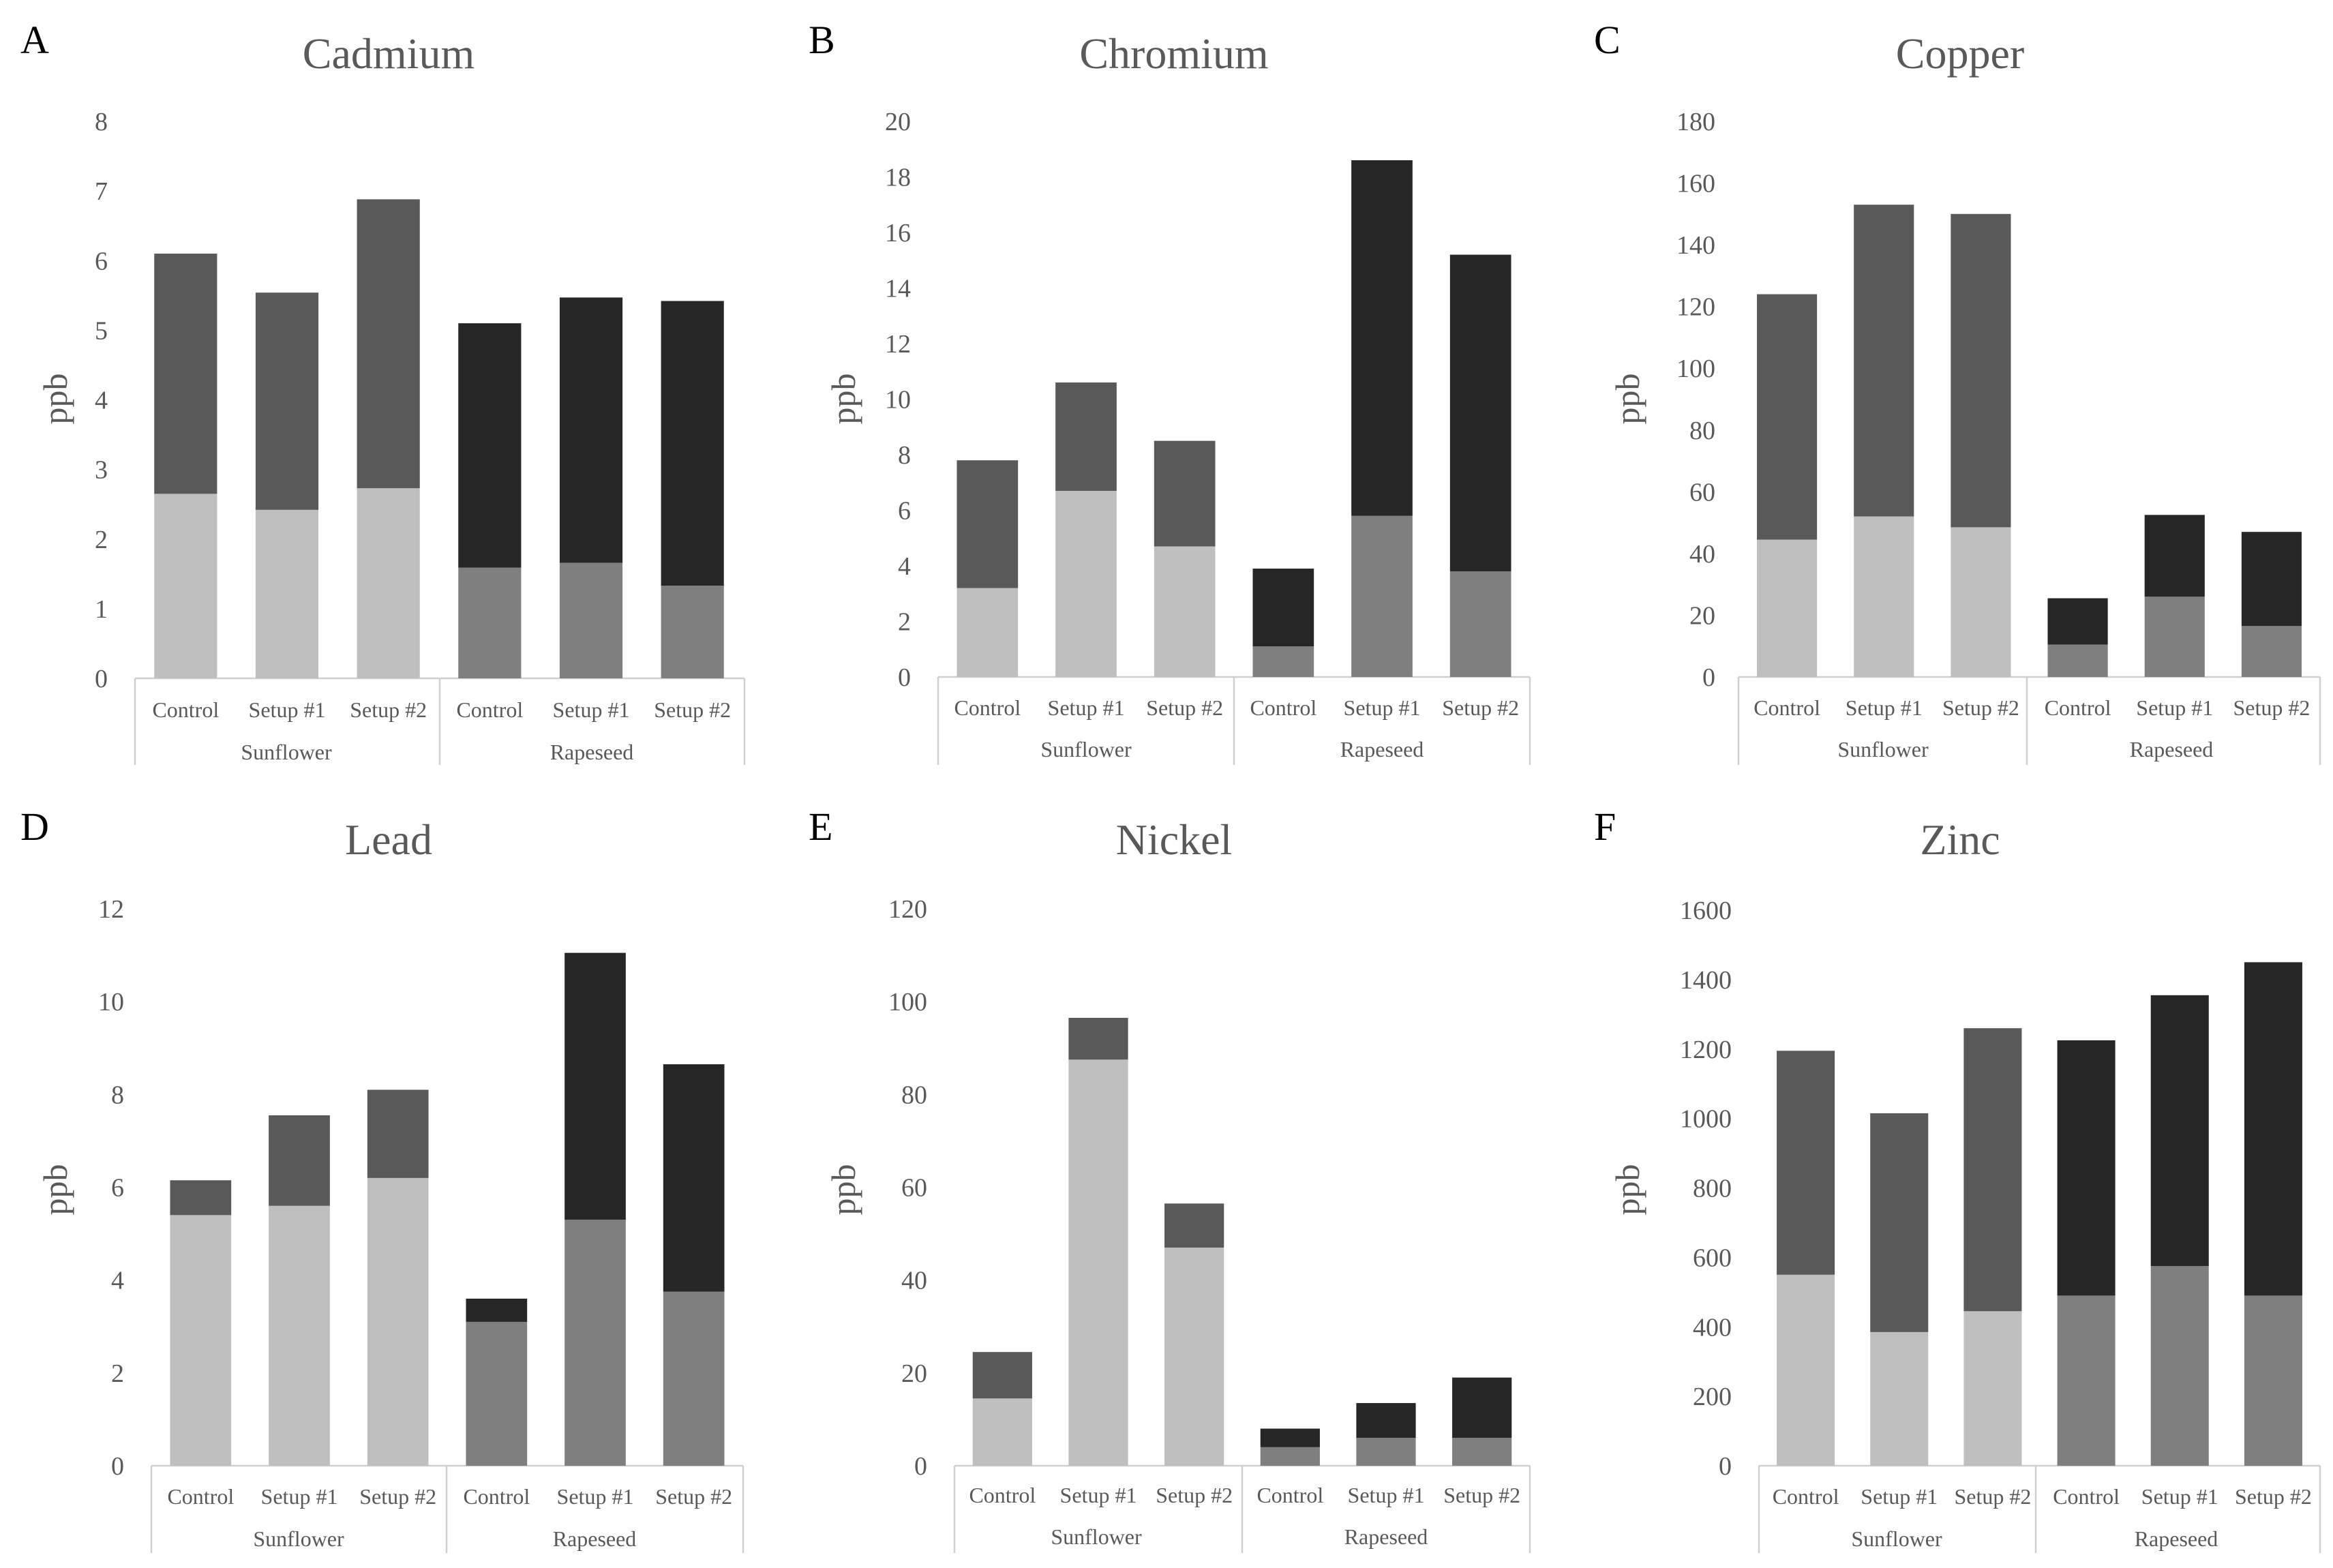  Describe the element at coordinates (1706, 910) in the screenshot. I see `y-tick-label: 1600` at that location.